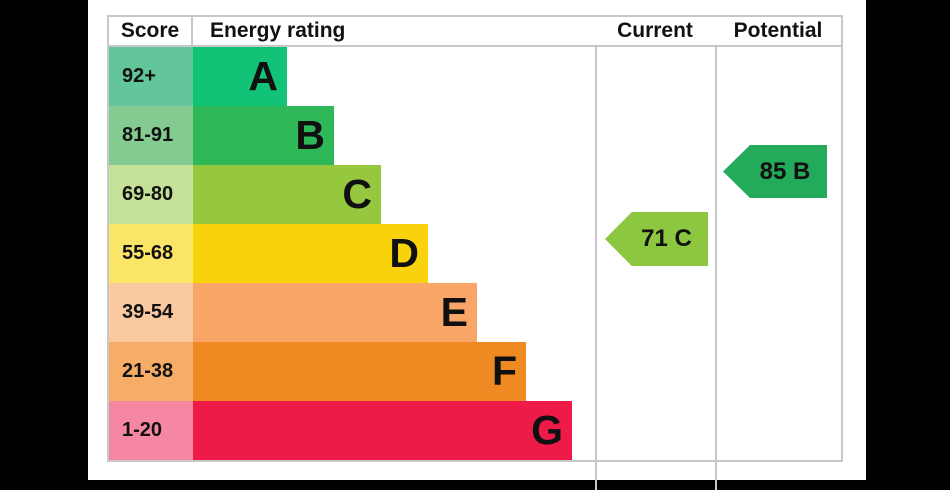  I want to click on table-header-row: Score Energy rating Current Potential, so click(475, 32).